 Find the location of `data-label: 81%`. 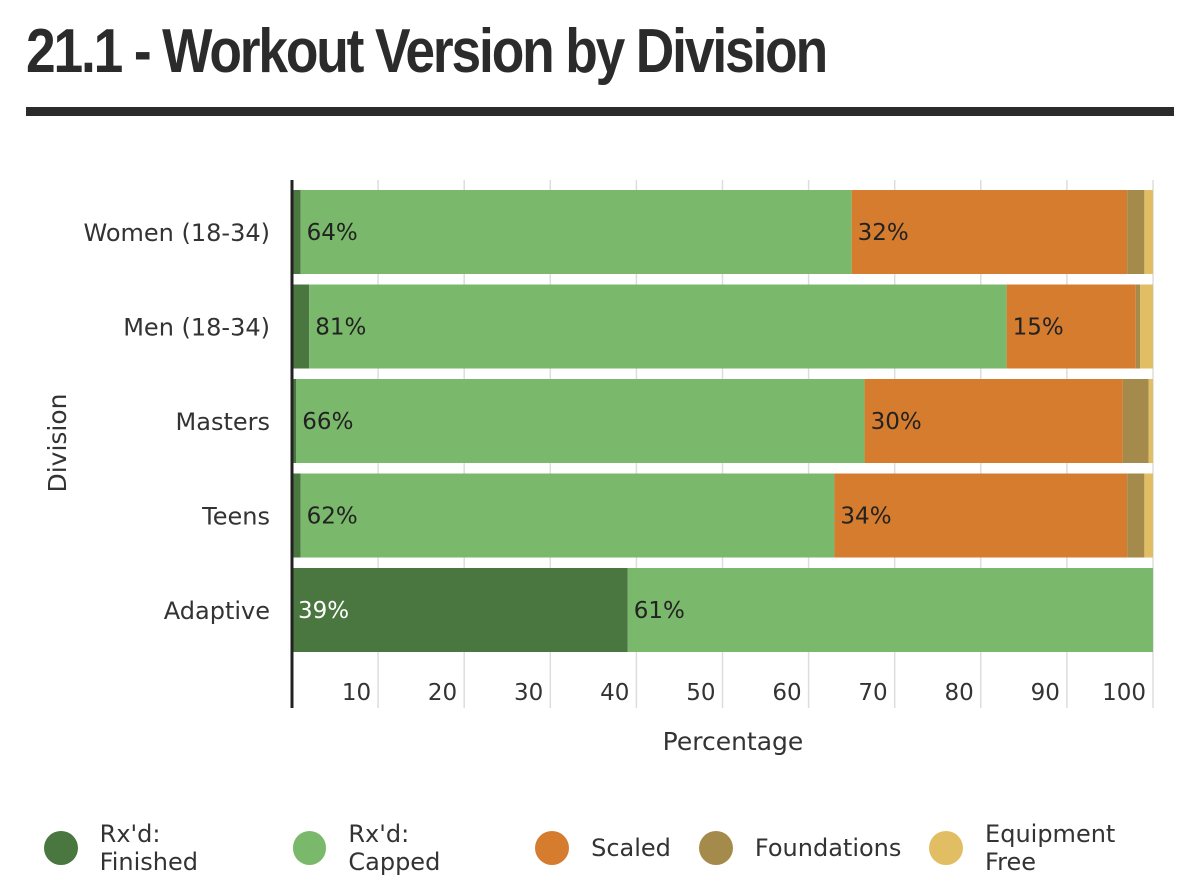

data-label: 81% is located at coordinates (340, 328).